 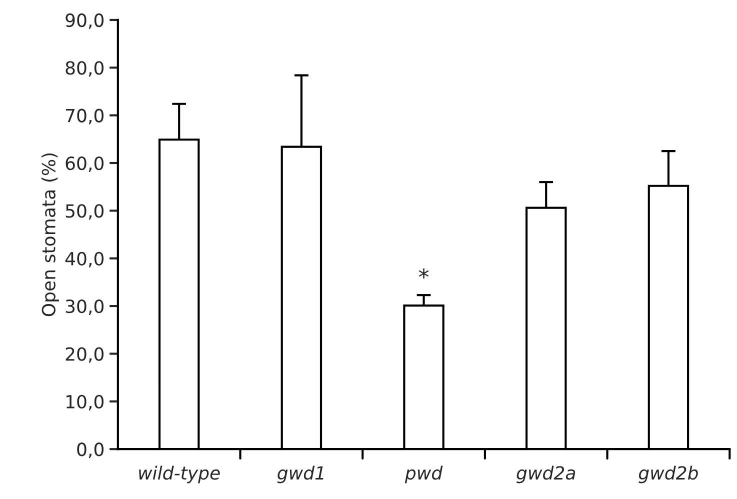 What do you see at coordinates (85, 69) in the screenshot?
I see `y-tick-label: 80,0` at bounding box center [85, 69].